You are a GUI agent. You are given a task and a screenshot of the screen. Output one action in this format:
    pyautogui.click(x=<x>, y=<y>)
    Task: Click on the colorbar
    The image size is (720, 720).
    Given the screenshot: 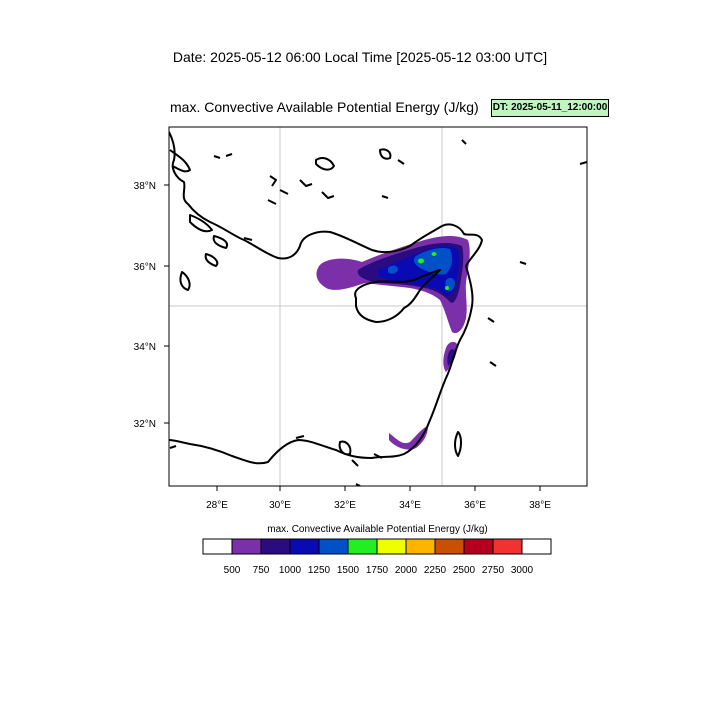 What is the action you would take?
    pyautogui.click(x=377, y=546)
    